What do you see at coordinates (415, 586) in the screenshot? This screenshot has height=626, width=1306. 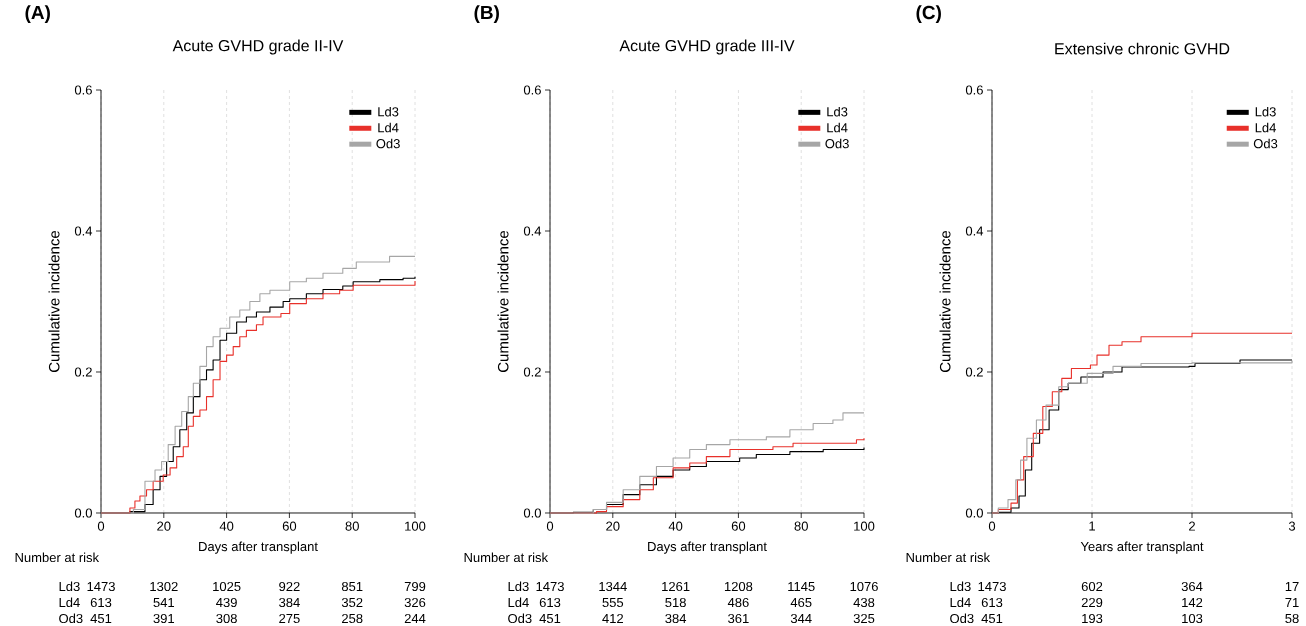 I see `text: 799` at bounding box center [415, 586].